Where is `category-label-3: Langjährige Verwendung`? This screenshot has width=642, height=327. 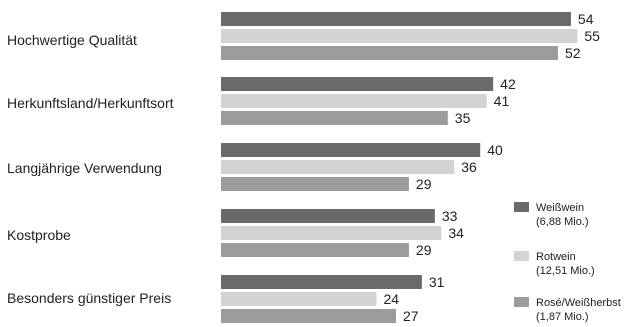 category-label-3: Langjährige Verwendung is located at coordinates (84, 168).